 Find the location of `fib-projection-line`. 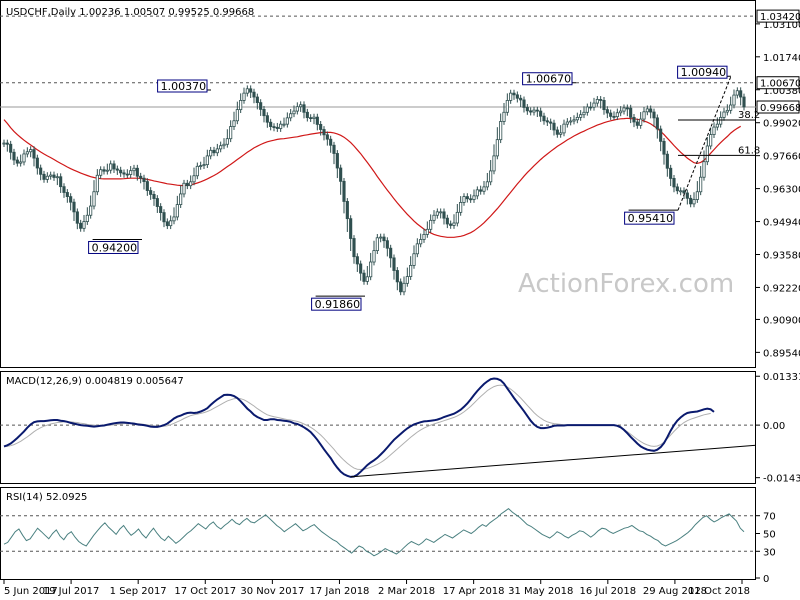

fib-projection-line is located at coordinates (704, 143).